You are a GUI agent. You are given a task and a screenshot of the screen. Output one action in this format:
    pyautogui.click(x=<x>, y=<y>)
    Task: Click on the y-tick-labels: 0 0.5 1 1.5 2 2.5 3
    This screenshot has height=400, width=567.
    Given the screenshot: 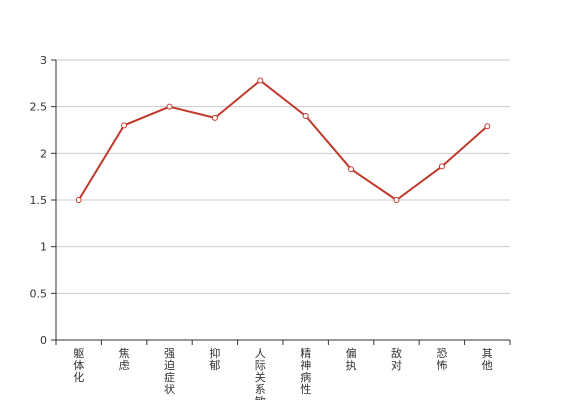 What is the action you would take?
    pyautogui.click(x=39, y=200)
    